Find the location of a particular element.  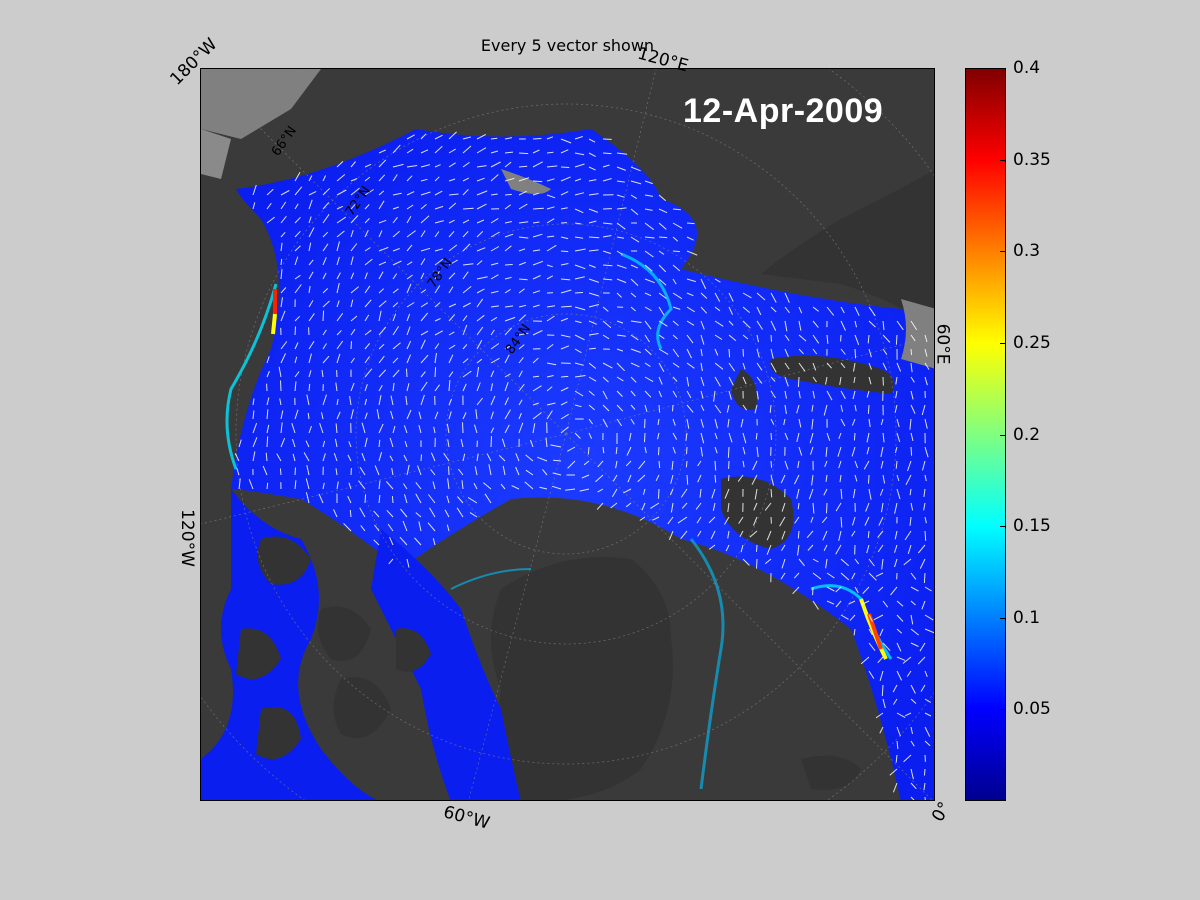

siberian-coast is located at coordinates (531, 99).